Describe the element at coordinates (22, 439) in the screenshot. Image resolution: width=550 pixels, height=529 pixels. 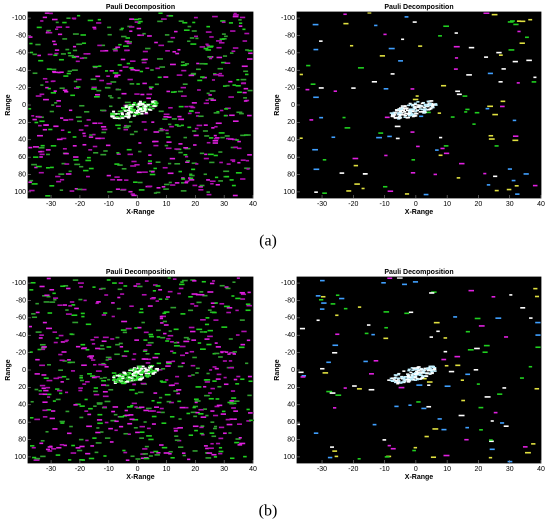
I see `y-tick-label: 80` at that location.